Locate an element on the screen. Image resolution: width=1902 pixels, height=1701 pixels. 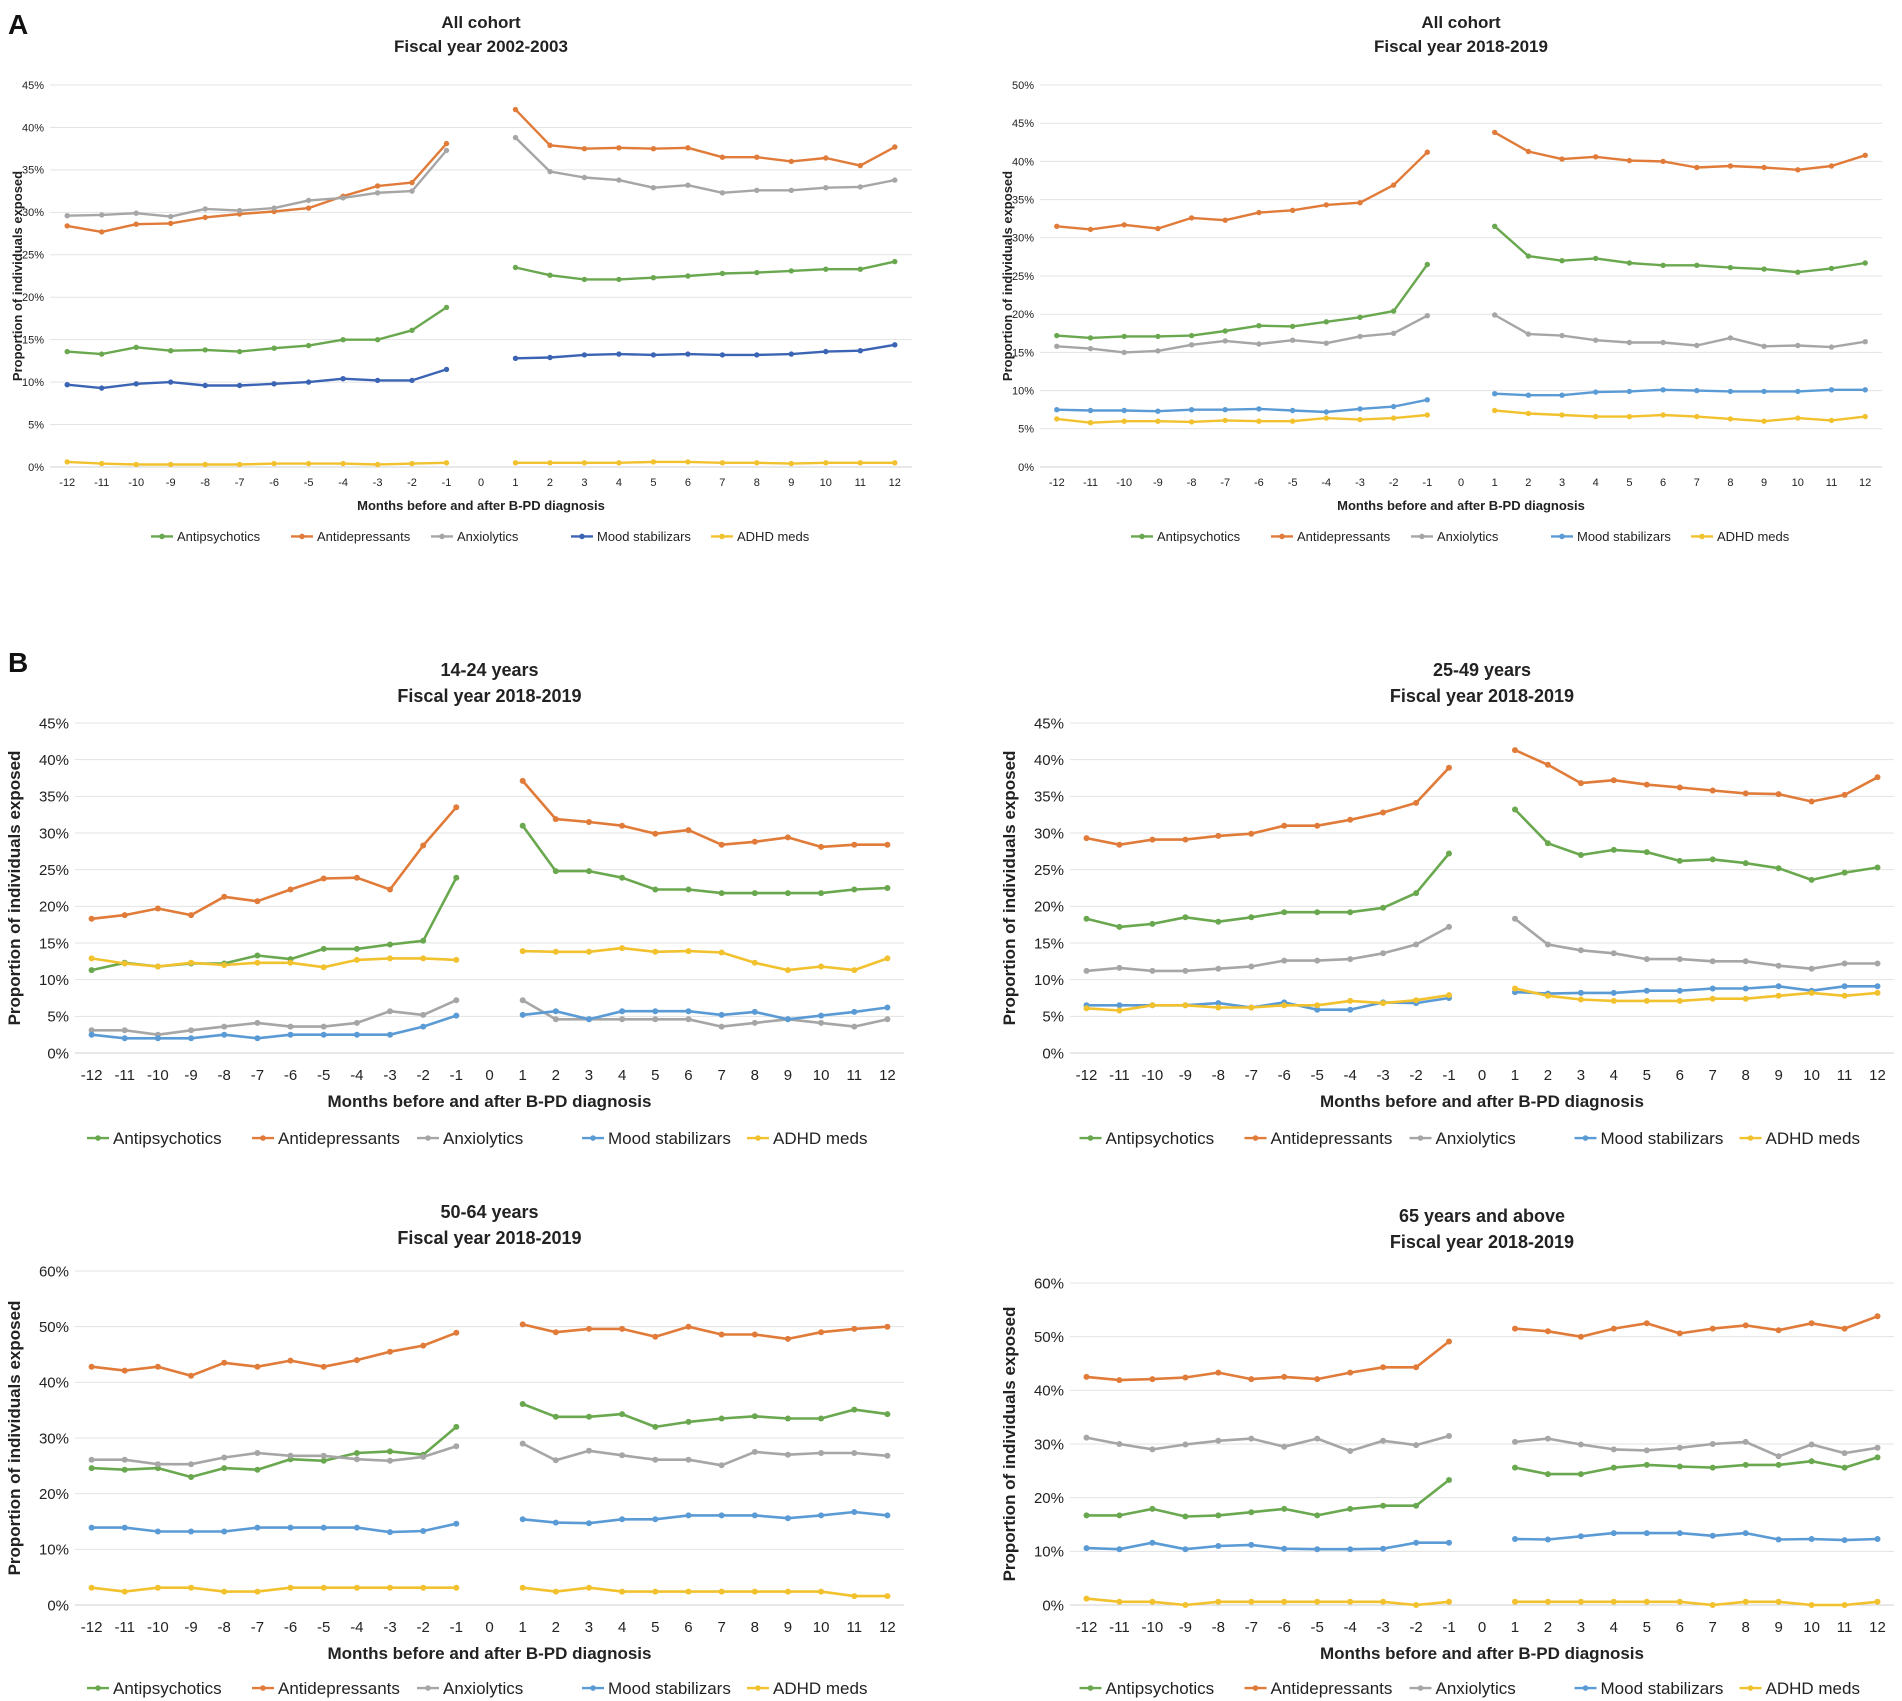
x-tick-label: 9 is located at coordinates (1778, 1075).